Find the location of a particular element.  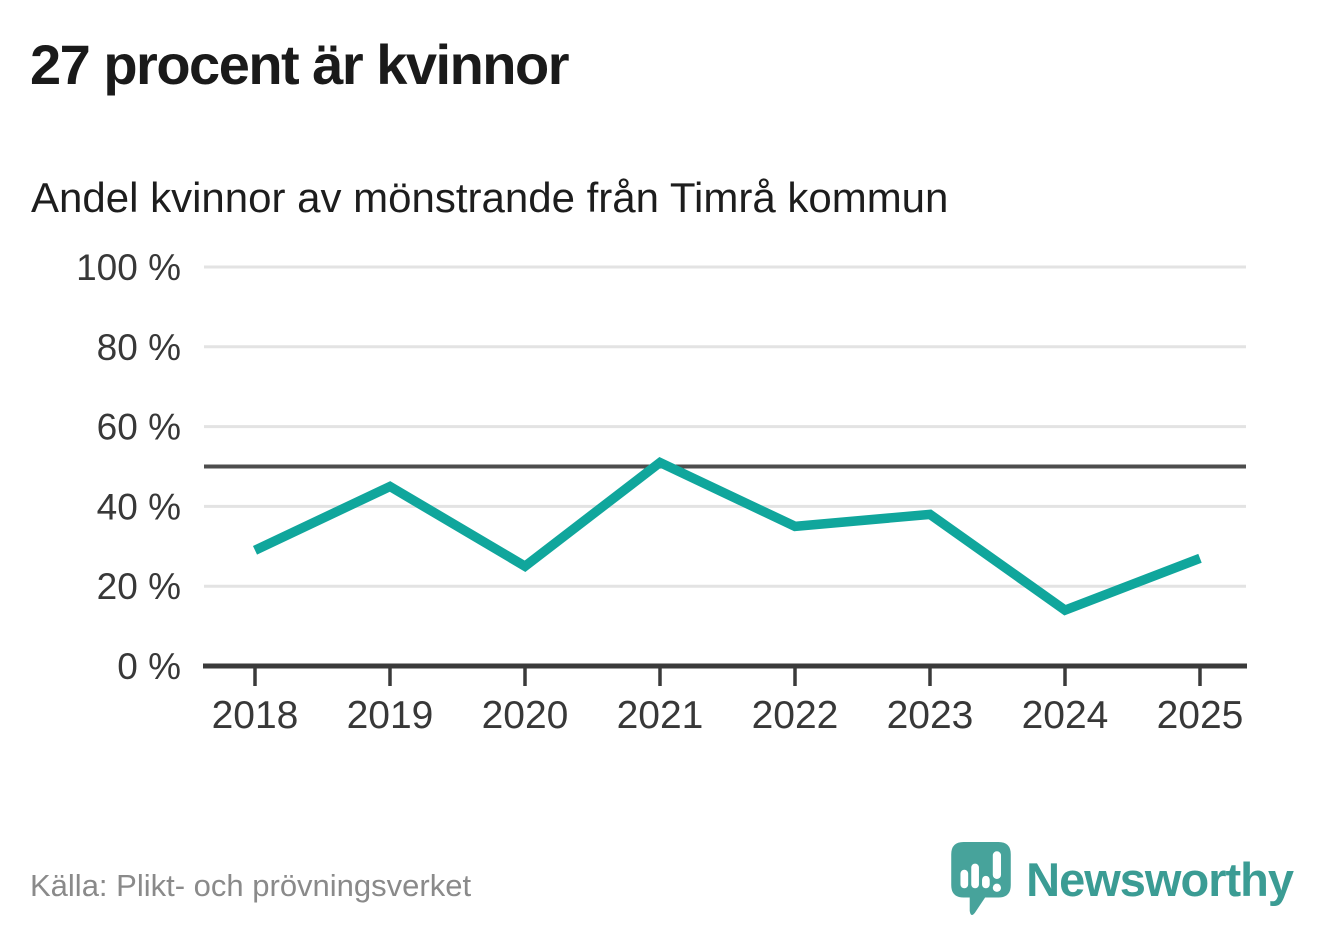

logo-exclamation-bar is located at coordinates (997, 865).